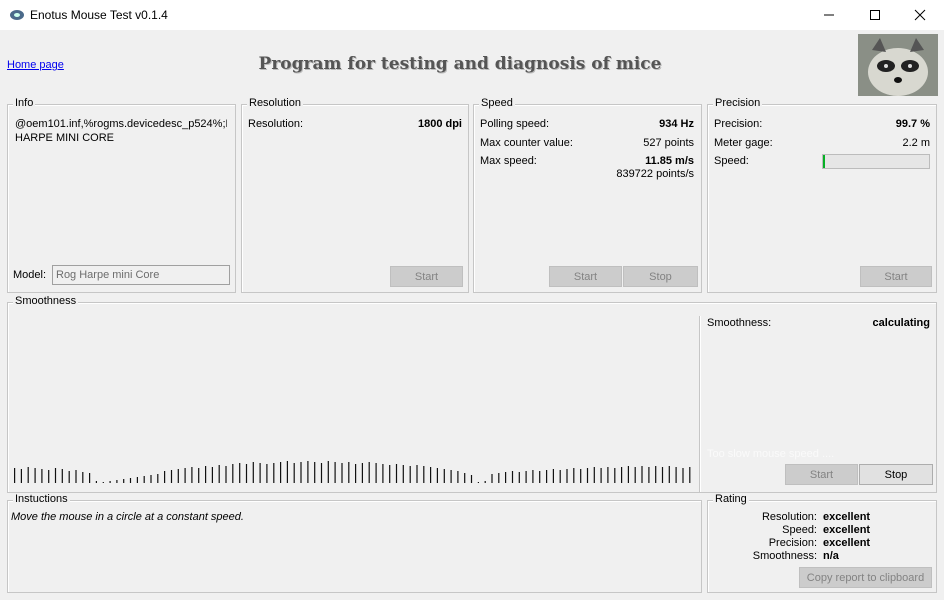 Image resolution: width=944 pixels, height=600 pixels. What do you see at coordinates (916, 143) in the screenshot?
I see `row-value: 2.2 m` at bounding box center [916, 143].